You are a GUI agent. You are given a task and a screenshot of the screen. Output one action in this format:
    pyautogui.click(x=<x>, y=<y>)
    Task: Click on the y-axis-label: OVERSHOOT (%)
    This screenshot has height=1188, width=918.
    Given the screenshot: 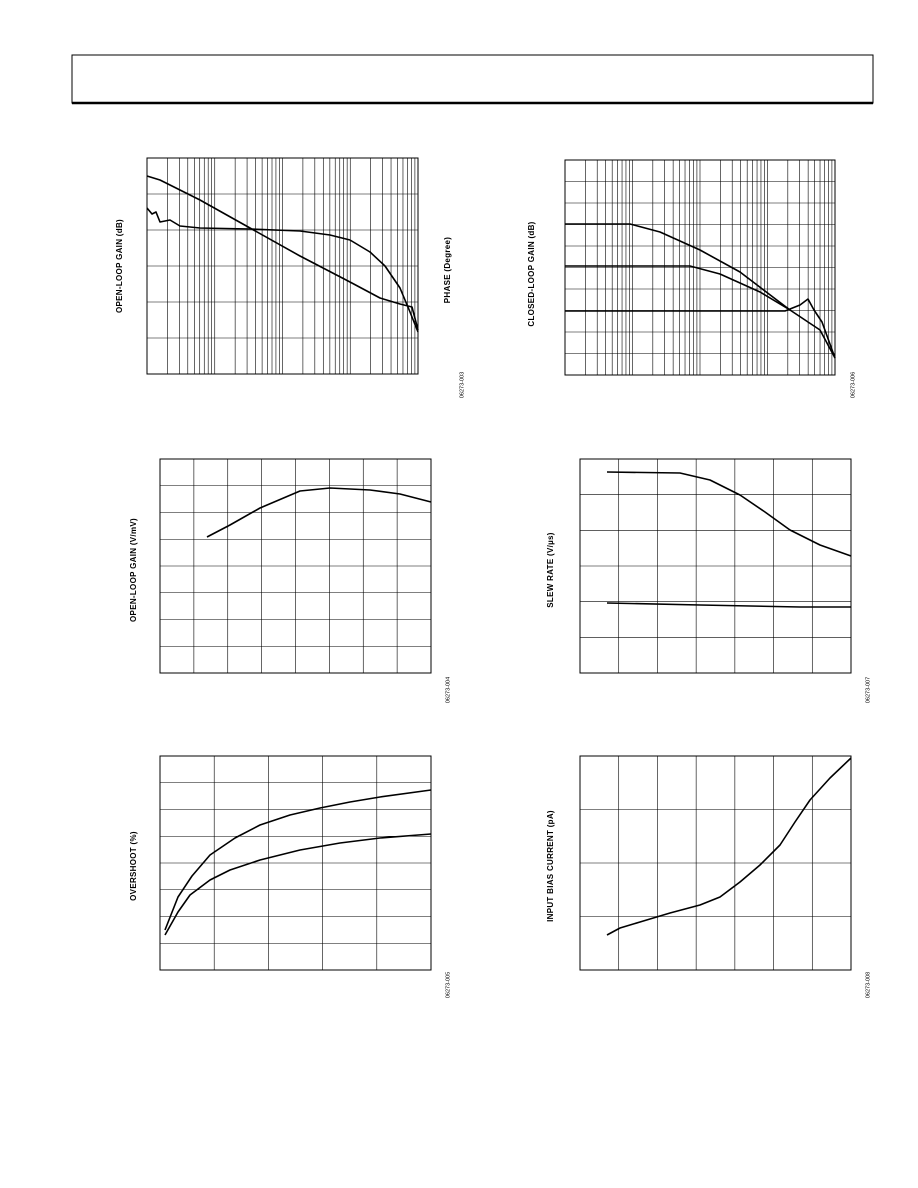 What is the action you would take?
    pyautogui.click(x=133, y=866)
    